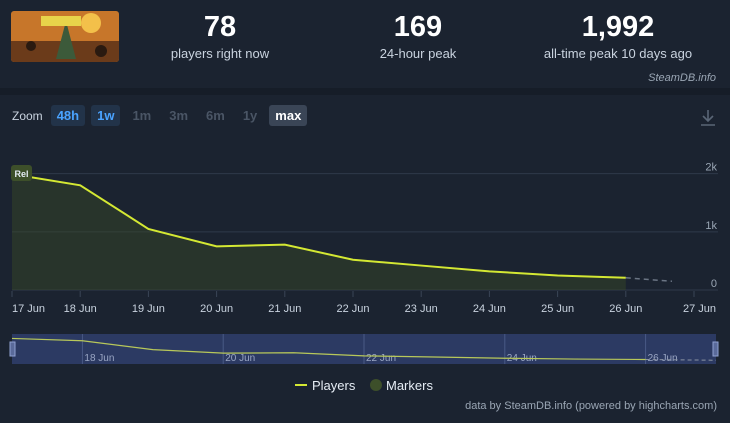 The image size is (730, 423). I want to click on zoom-1w-button: 1w, so click(106, 115).